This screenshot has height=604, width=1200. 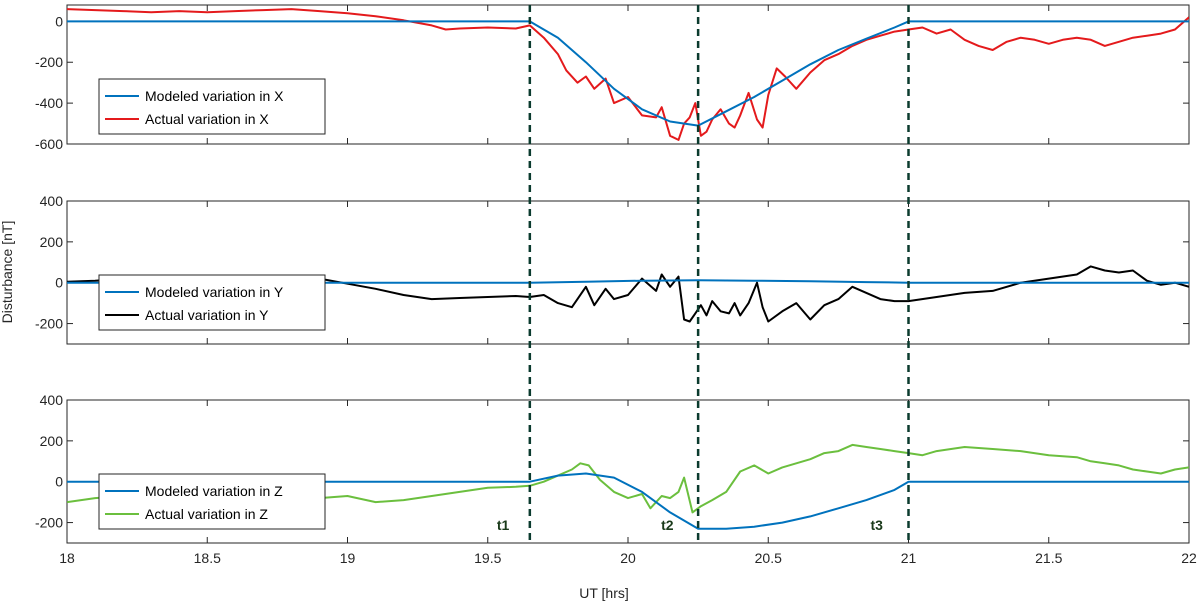 I want to click on series-line-modeled-z, so click(x=628, y=501).